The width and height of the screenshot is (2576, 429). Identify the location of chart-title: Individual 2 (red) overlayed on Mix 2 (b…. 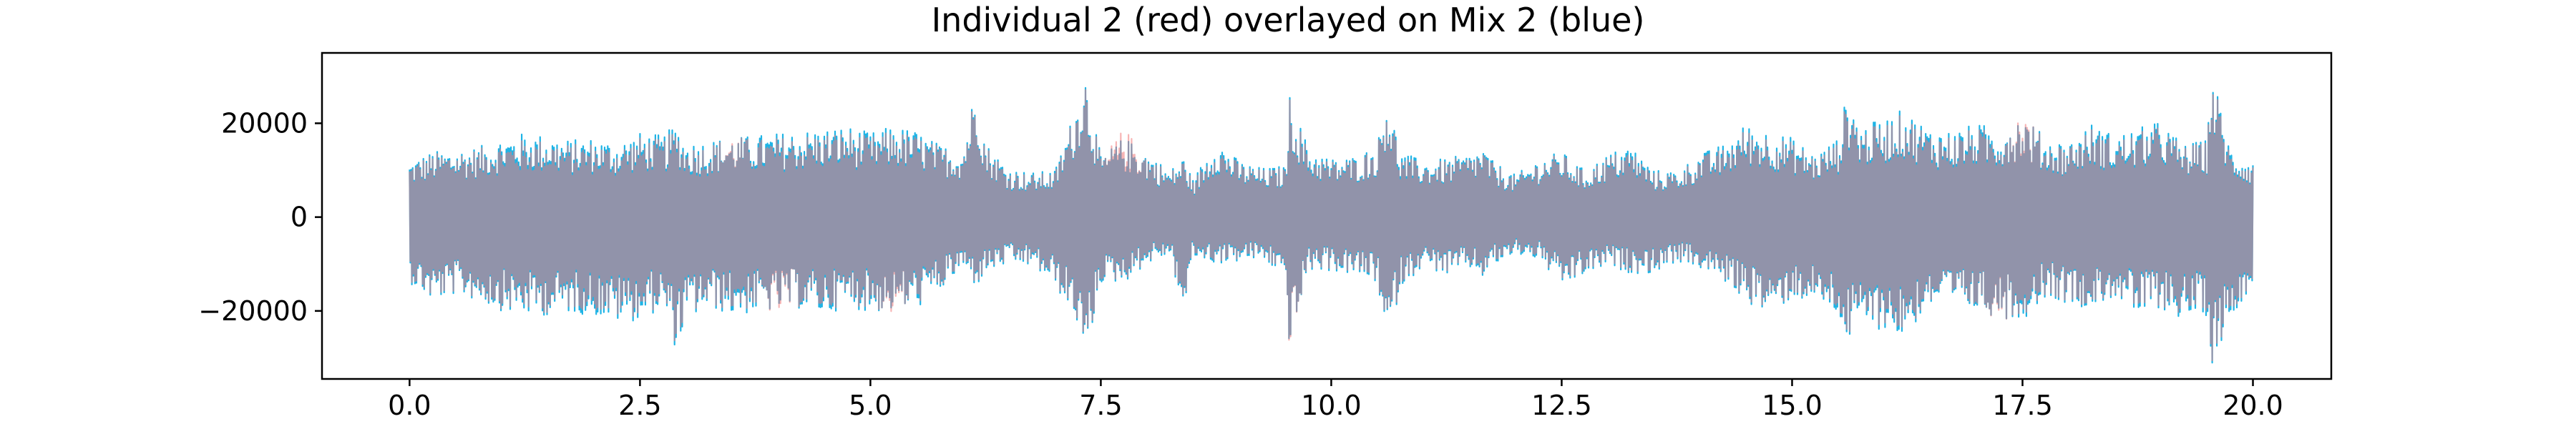
(1288, 20).